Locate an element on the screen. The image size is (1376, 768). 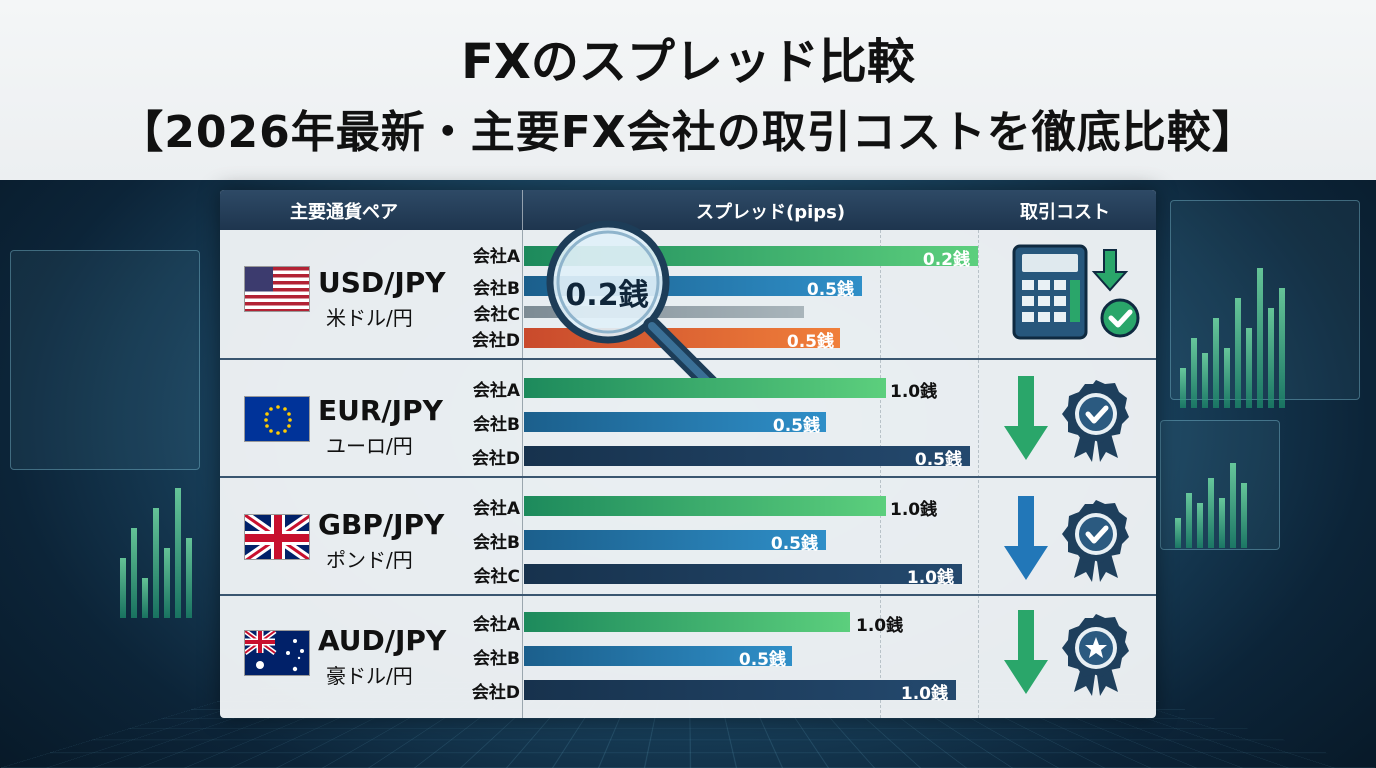
background-bars-right is located at coordinates (1232, 338).